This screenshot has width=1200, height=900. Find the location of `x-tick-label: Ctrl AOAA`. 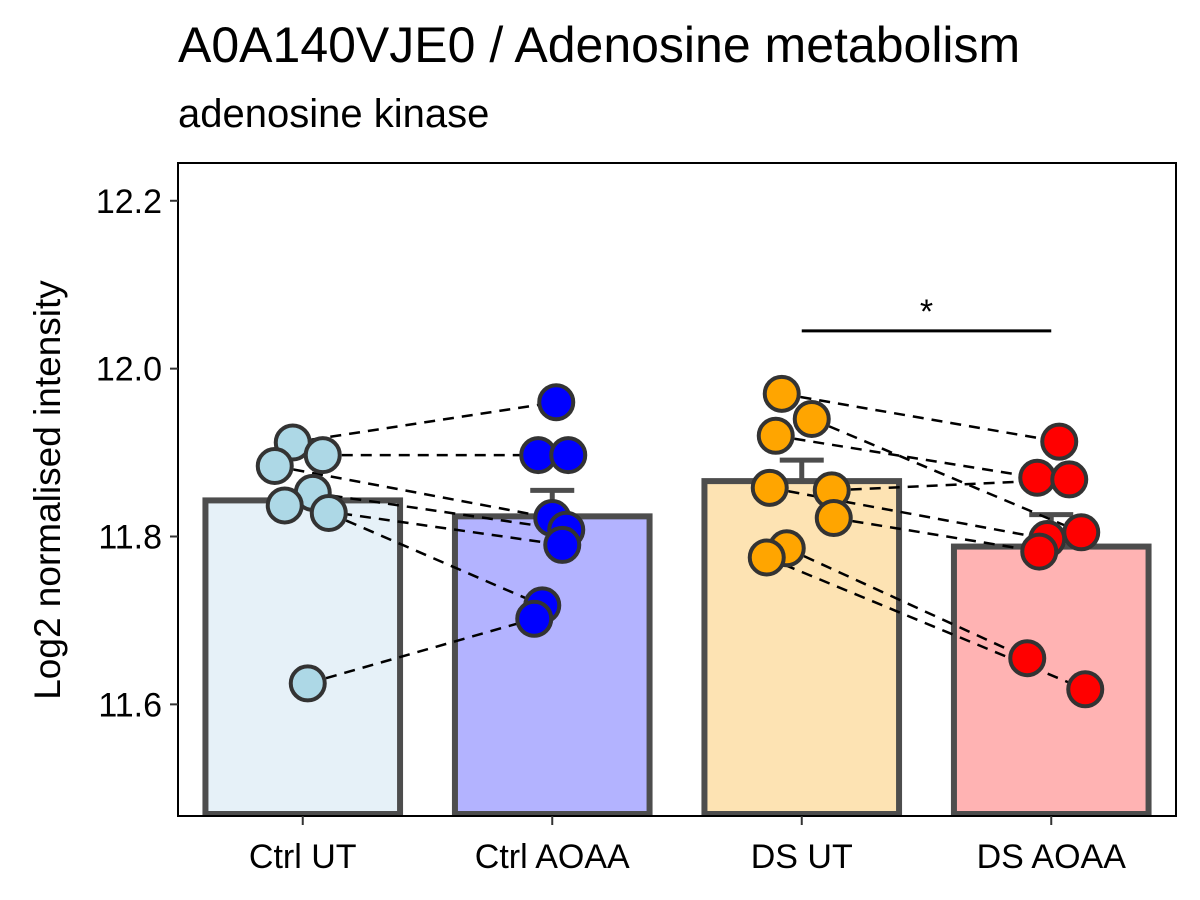

x-tick-label: Ctrl AOAA is located at coordinates (552, 857).